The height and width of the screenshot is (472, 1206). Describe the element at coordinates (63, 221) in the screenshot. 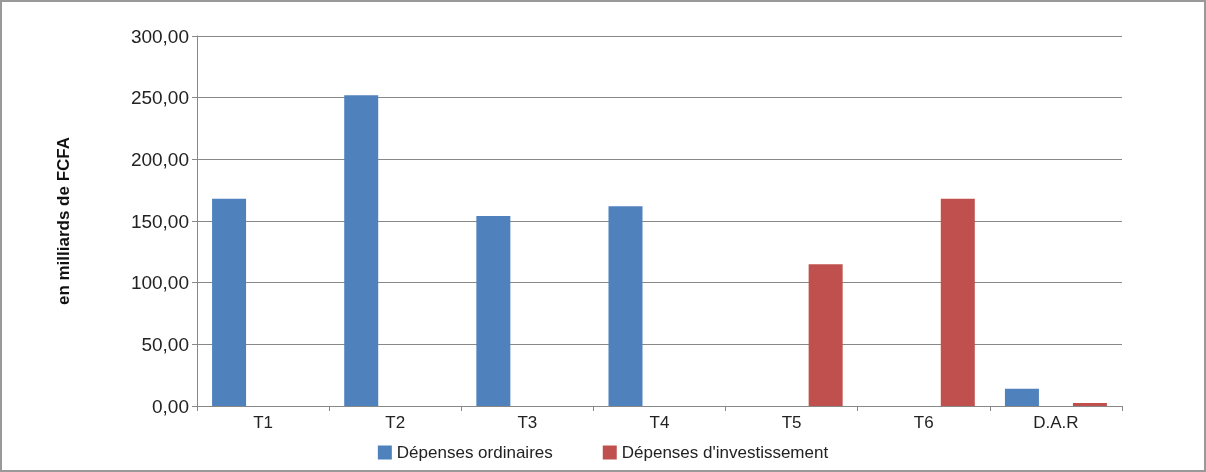

I see `y-axis-title: en milliards de FCFA` at that location.